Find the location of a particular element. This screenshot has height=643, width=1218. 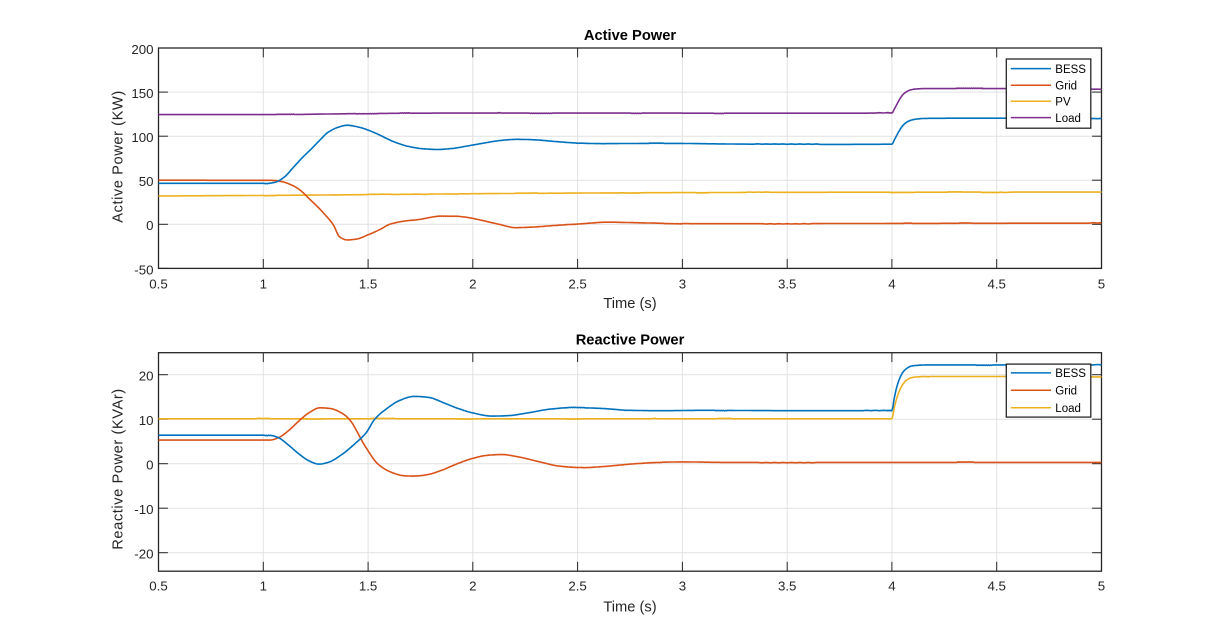

svg-text: -50 is located at coordinates (143, 269).